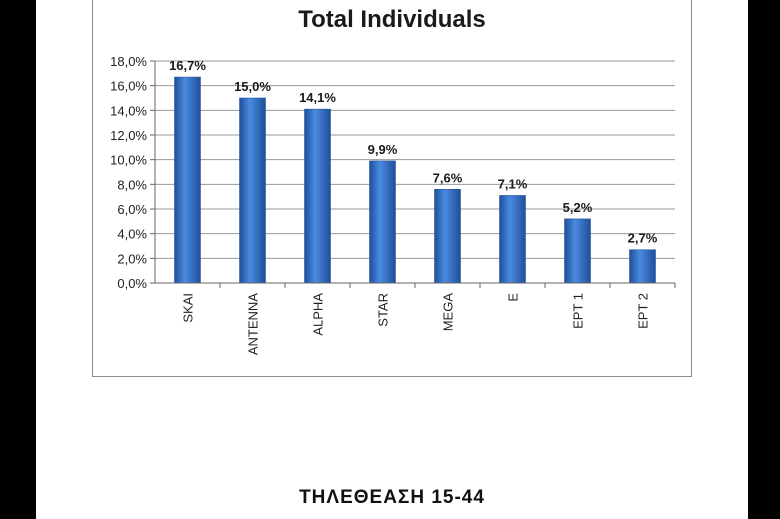  What do you see at coordinates (18, 259) in the screenshot?
I see `left-black-border` at bounding box center [18, 259].